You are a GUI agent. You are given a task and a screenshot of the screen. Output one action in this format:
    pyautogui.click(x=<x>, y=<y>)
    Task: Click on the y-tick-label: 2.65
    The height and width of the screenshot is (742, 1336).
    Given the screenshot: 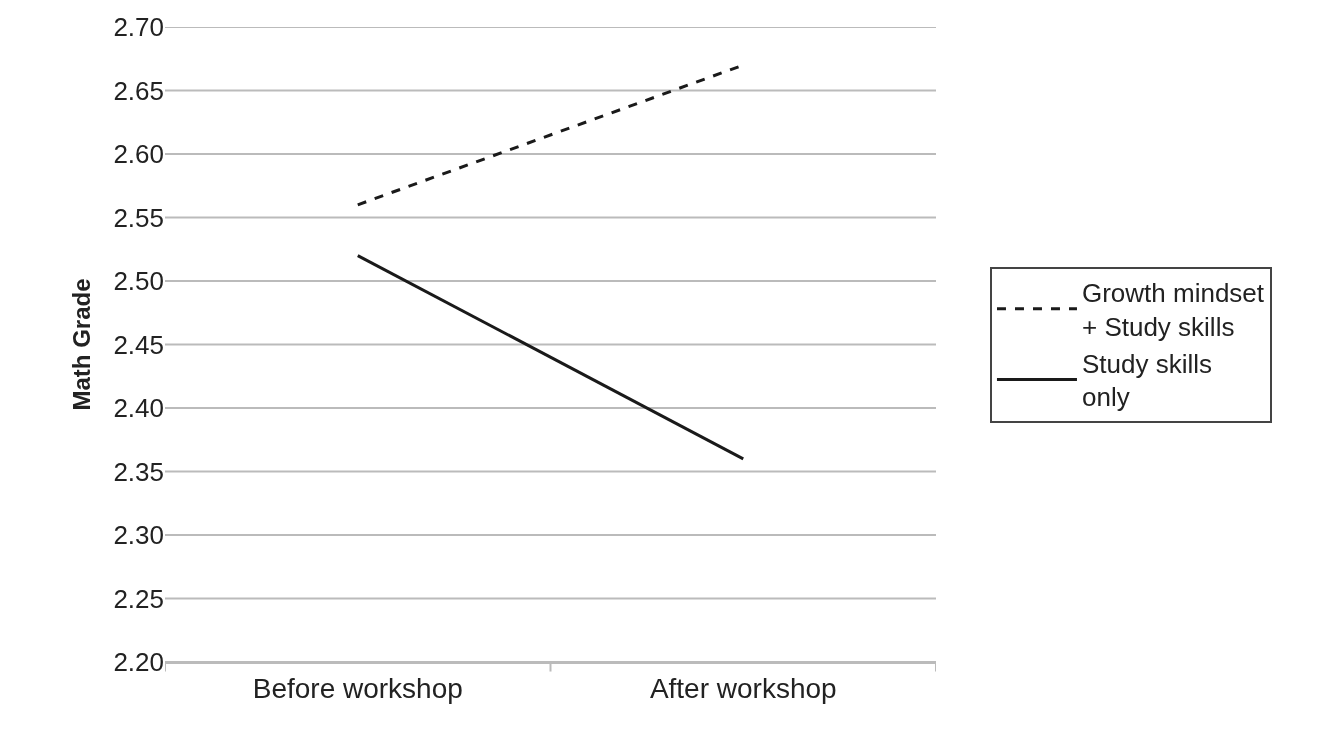 What is the action you would take?
    pyautogui.click(x=138, y=90)
    